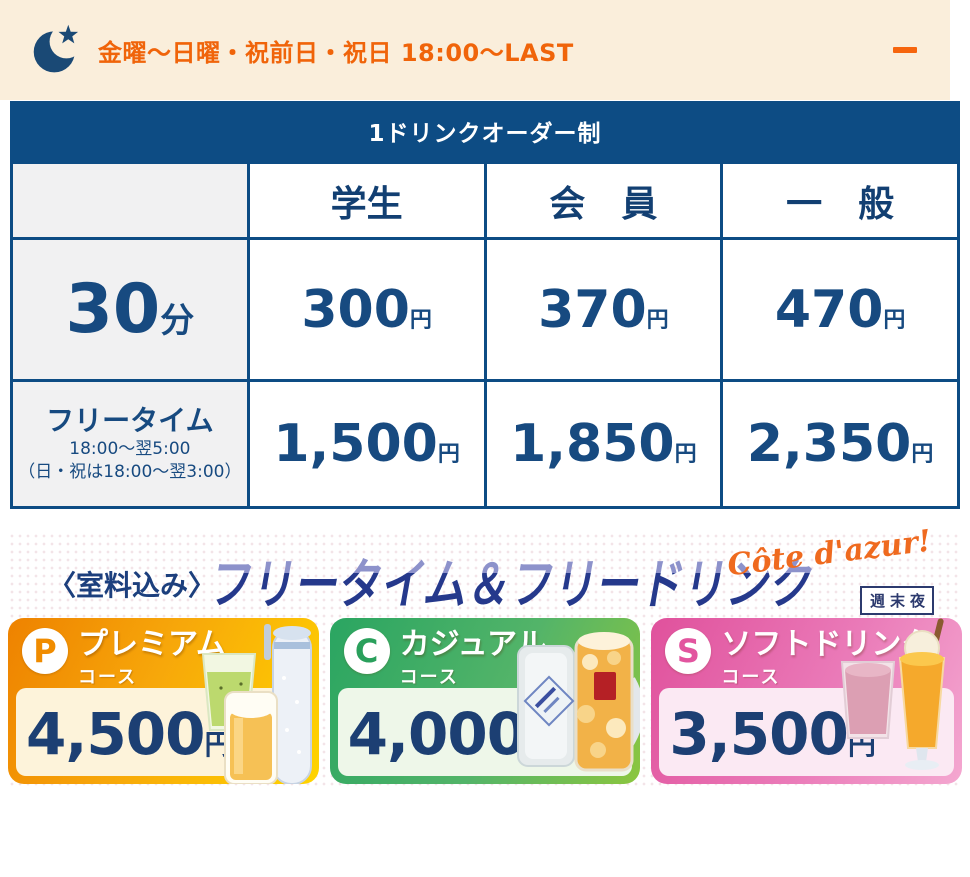  I want to click on collapse-minus-icon, so click(905, 50).